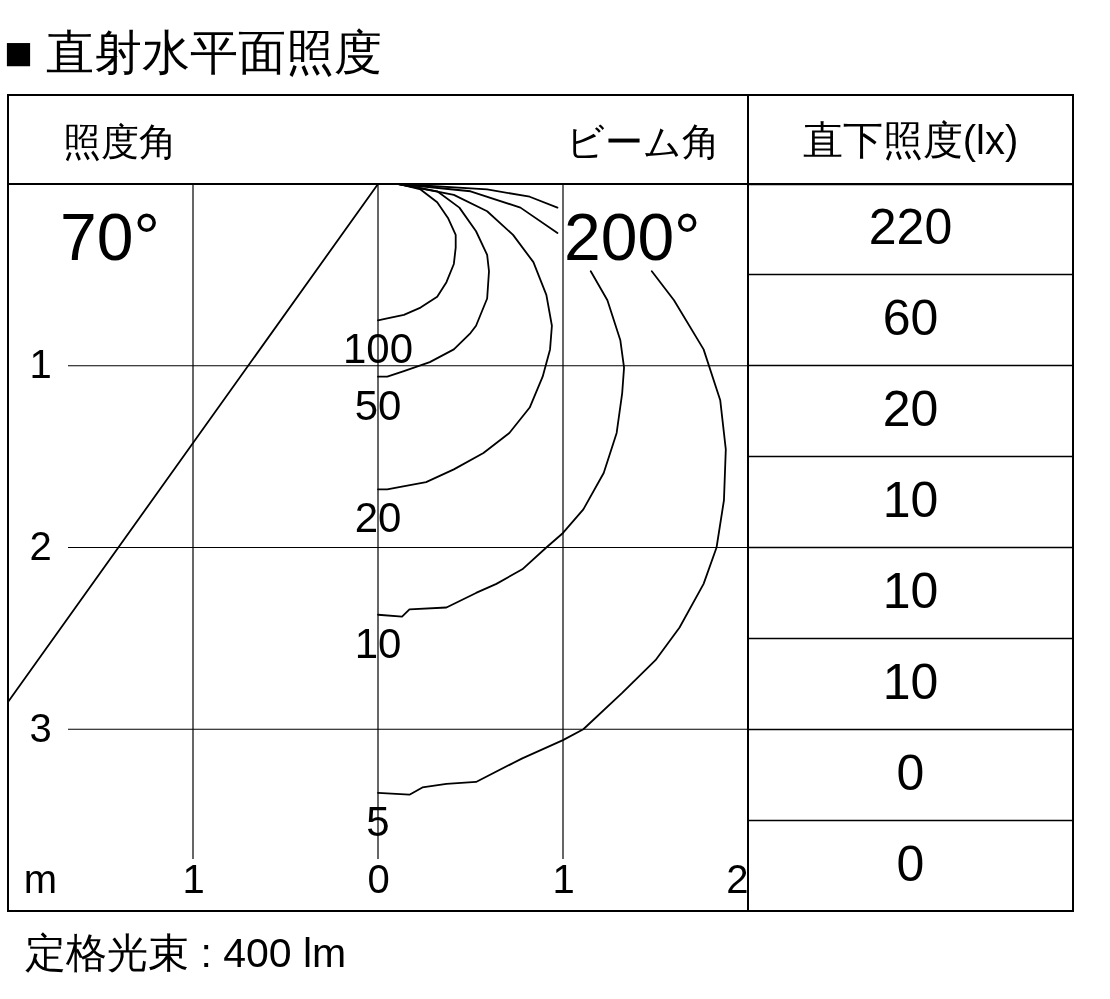 The width and height of the screenshot is (1110, 999). Describe the element at coordinates (186, 953) in the screenshot. I see `text: 定格光束 : 400 lm` at that location.